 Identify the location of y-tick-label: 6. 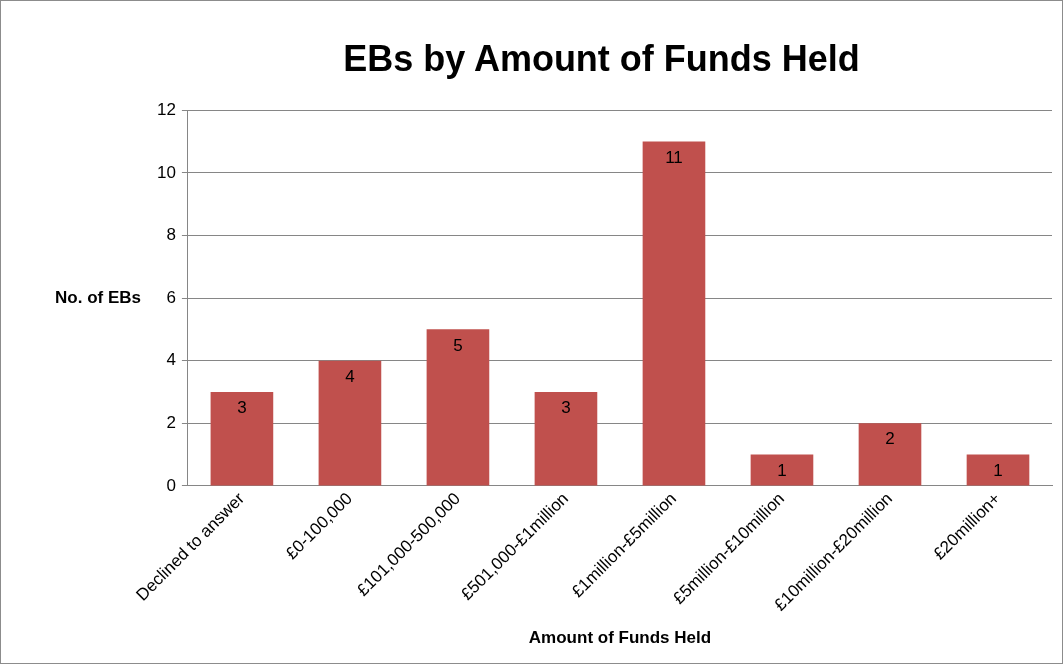
(171, 297).